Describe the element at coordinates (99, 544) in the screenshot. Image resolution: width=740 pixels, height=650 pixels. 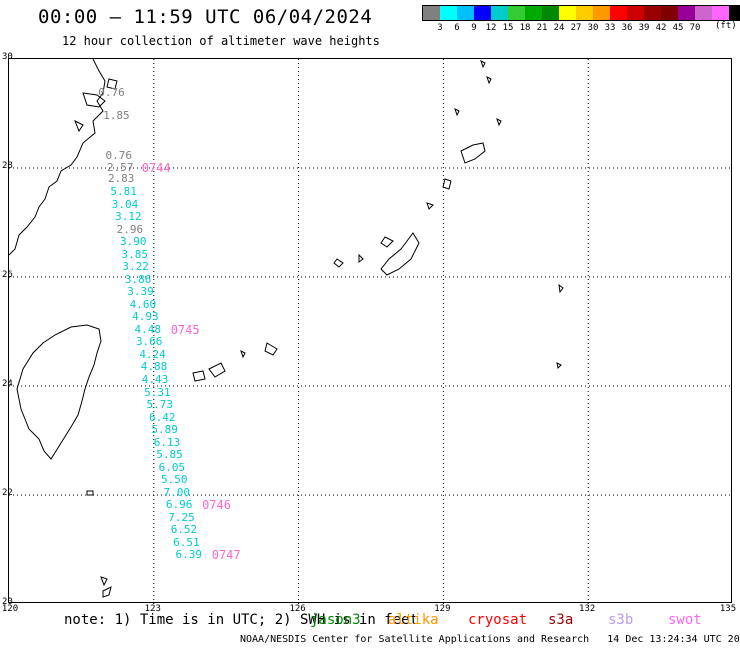
I see `luzon-strait-islands` at that location.